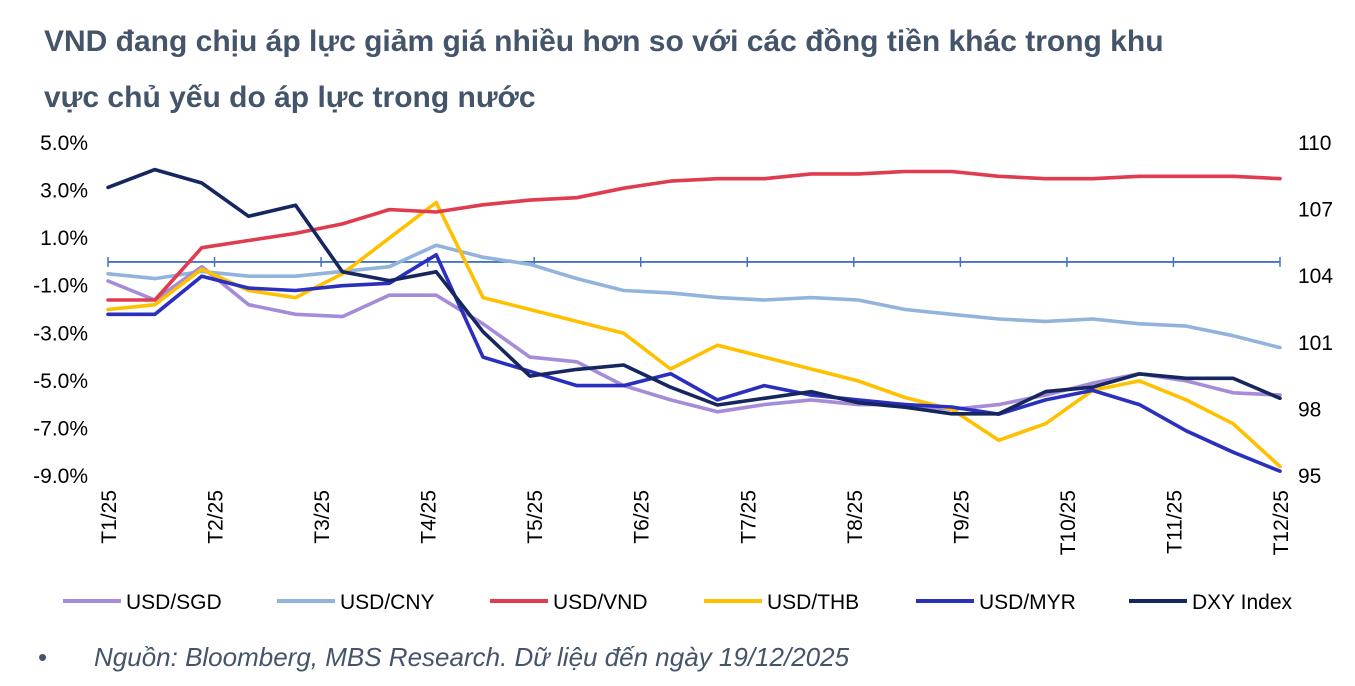 This screenshot has width=1355, height=686. I want to click on legend-label-usd-cny: USD/CNY, so click(387, 602).